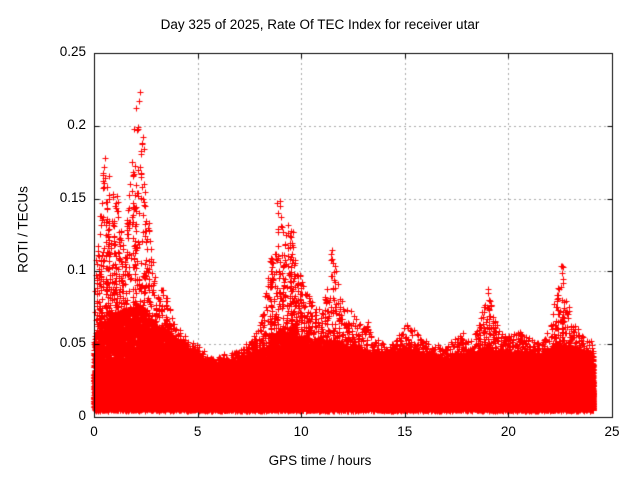  I want to click on x-axis-label: GPS time / hours, so click(320, 460).